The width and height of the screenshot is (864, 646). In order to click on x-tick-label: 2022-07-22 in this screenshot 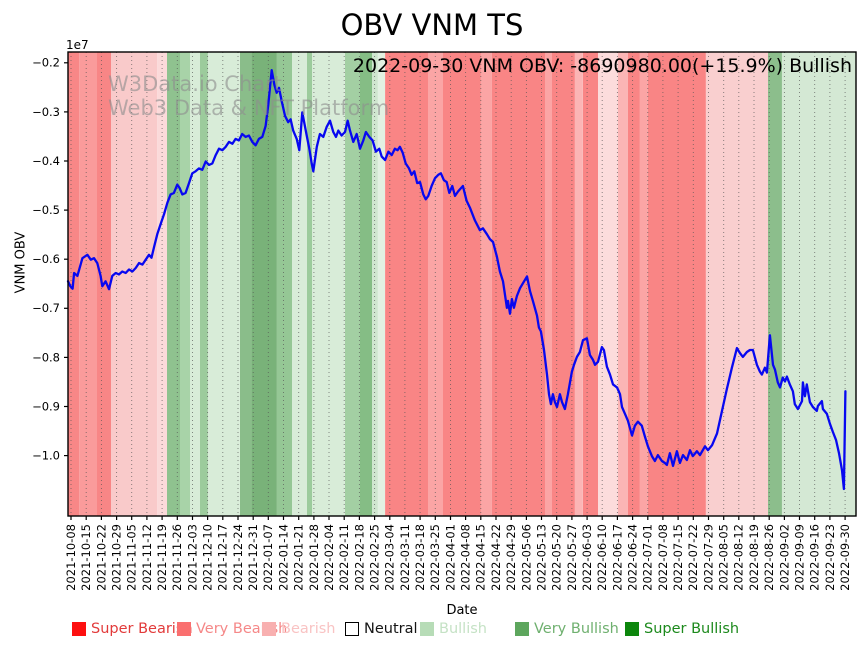, I will do `click(693, 557)`.